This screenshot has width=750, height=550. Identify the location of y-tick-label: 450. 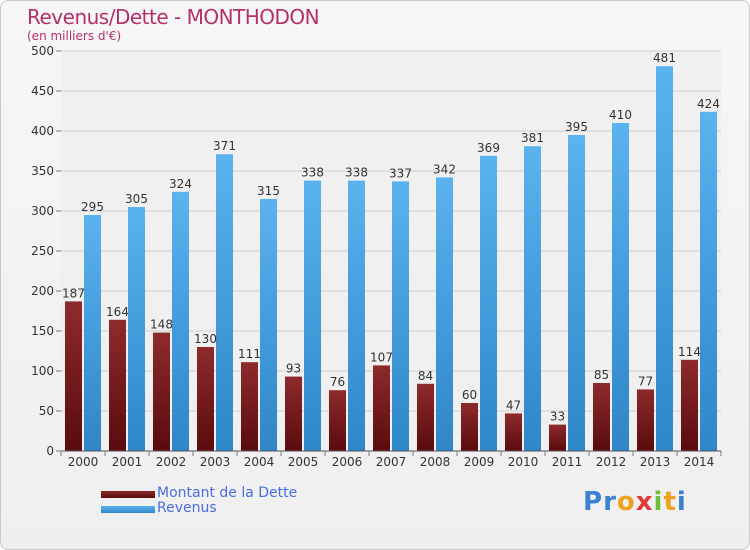
(42, 91).